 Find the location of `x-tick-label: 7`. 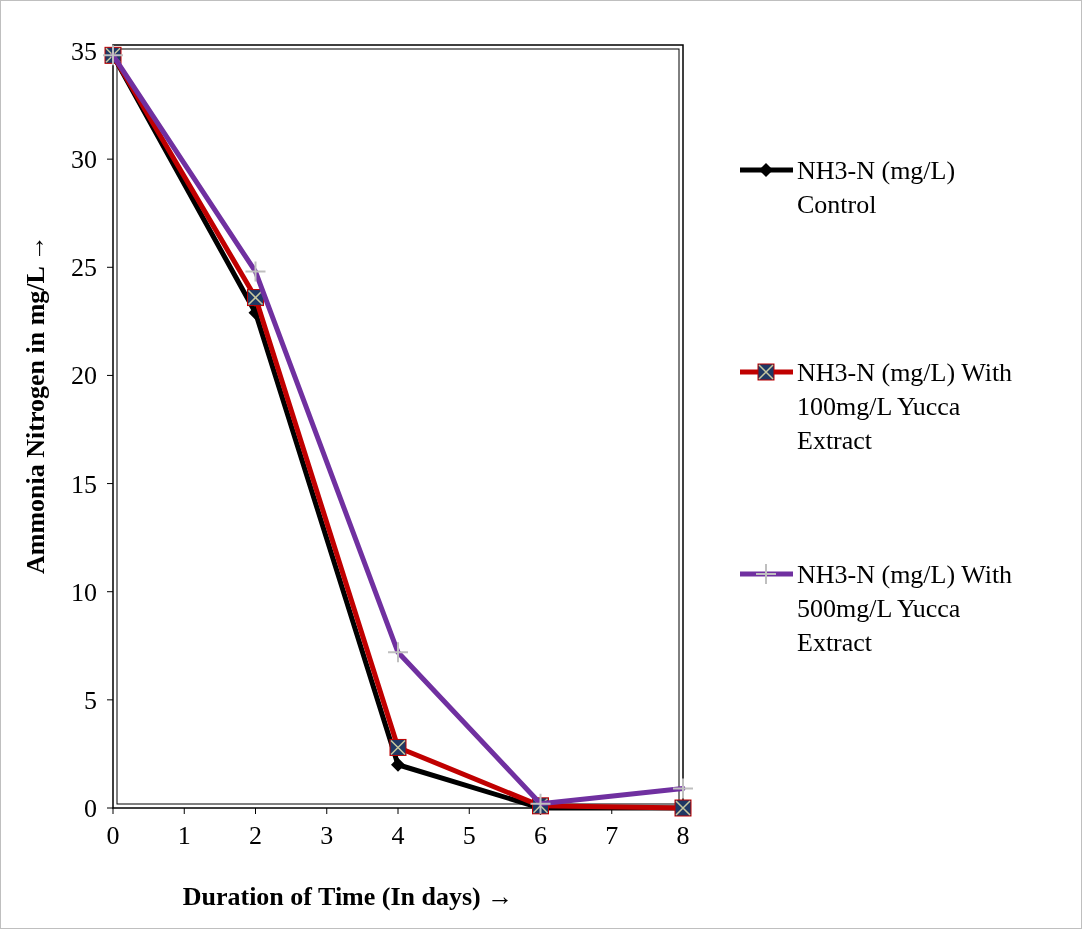

x-tick-label: 7 is located at coordinates (612, 835).